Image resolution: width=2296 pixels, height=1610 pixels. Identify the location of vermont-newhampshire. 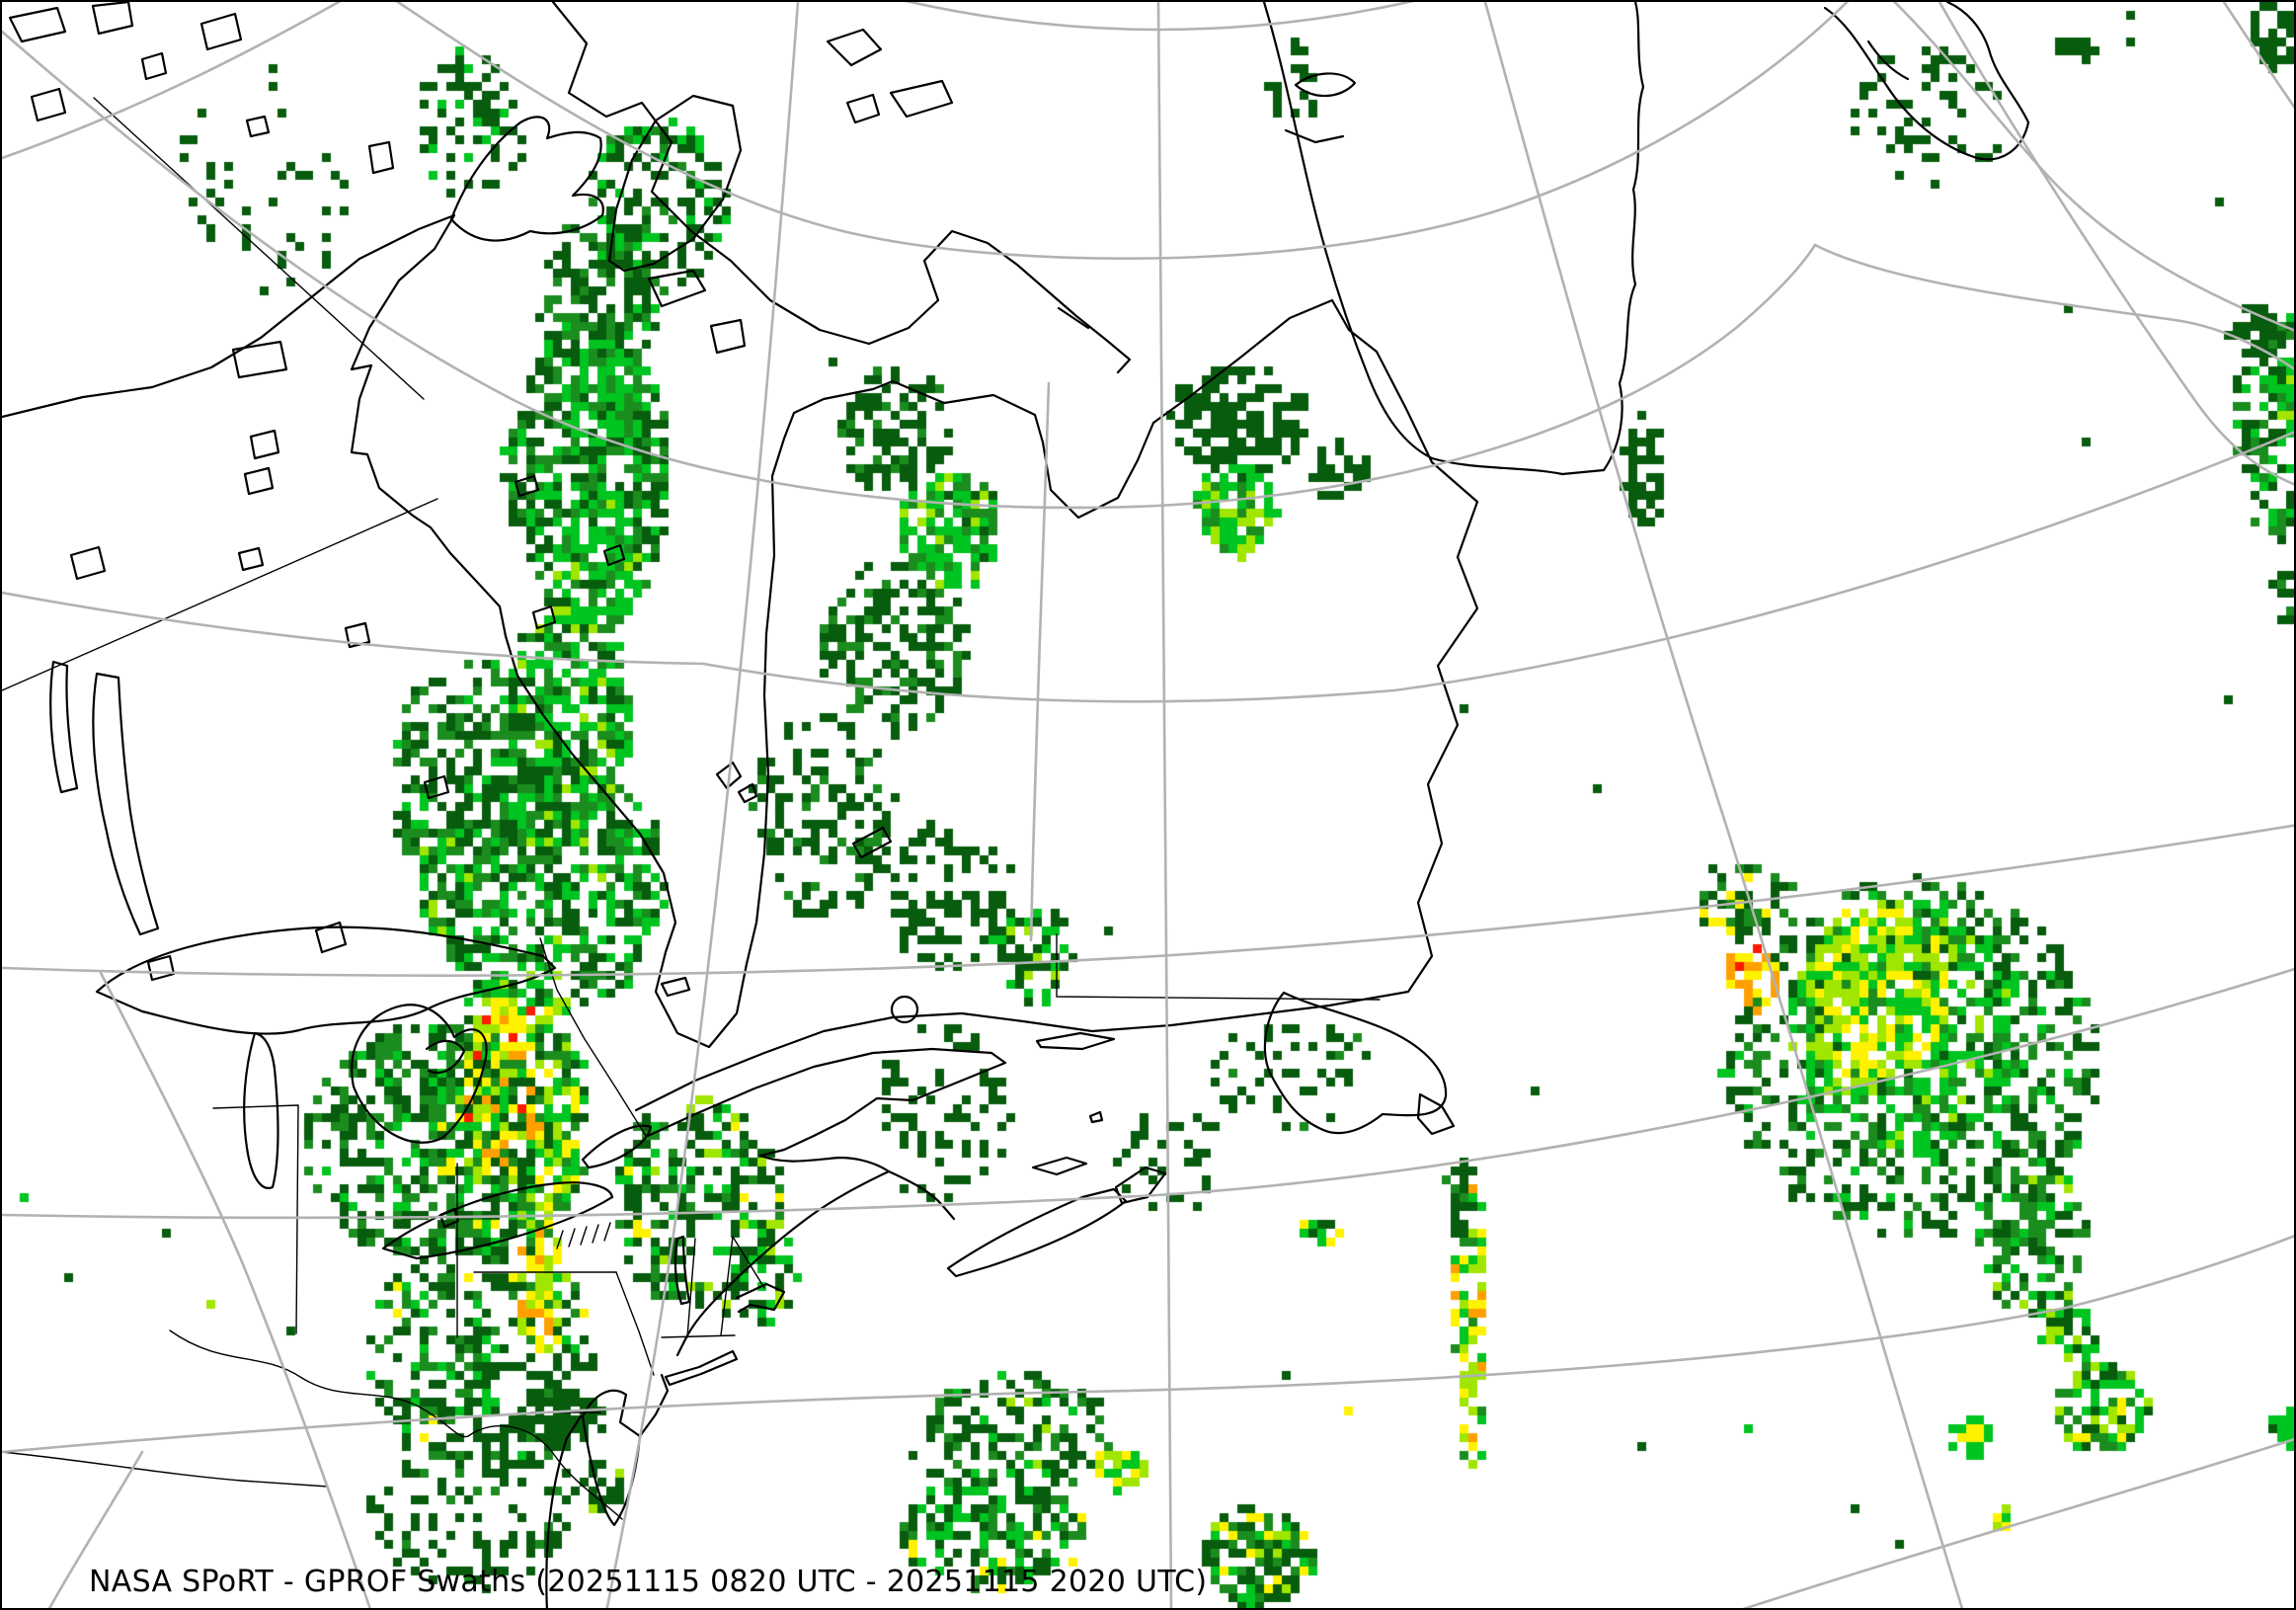
(691, 1288).